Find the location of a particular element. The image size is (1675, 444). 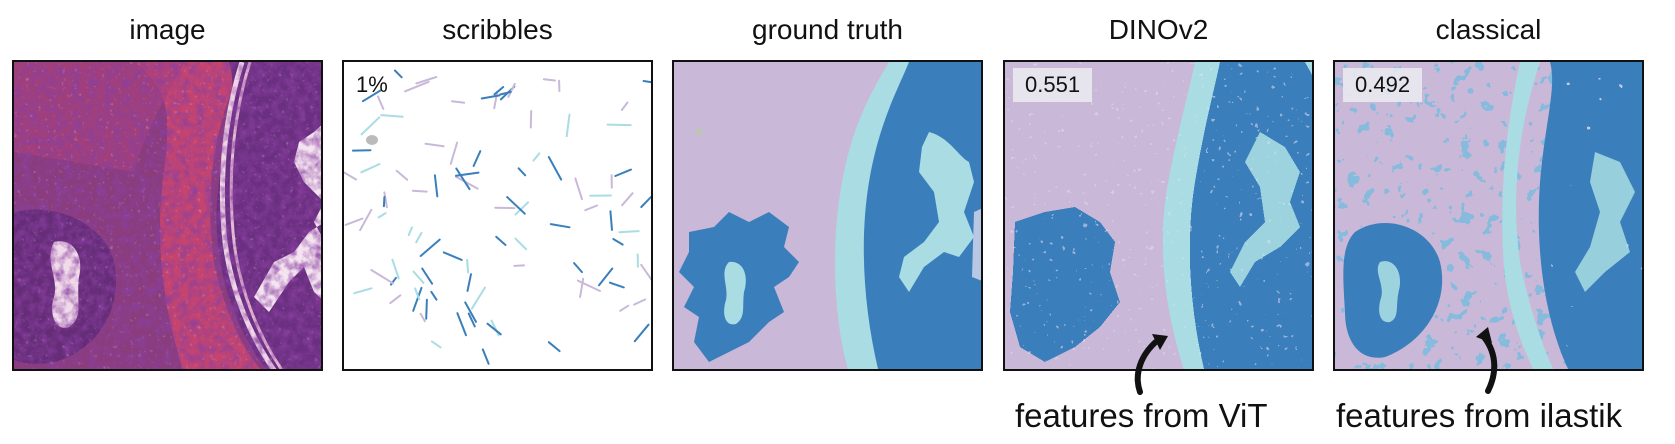

dinov2-segmentation is located at coordinates (1158, 215).